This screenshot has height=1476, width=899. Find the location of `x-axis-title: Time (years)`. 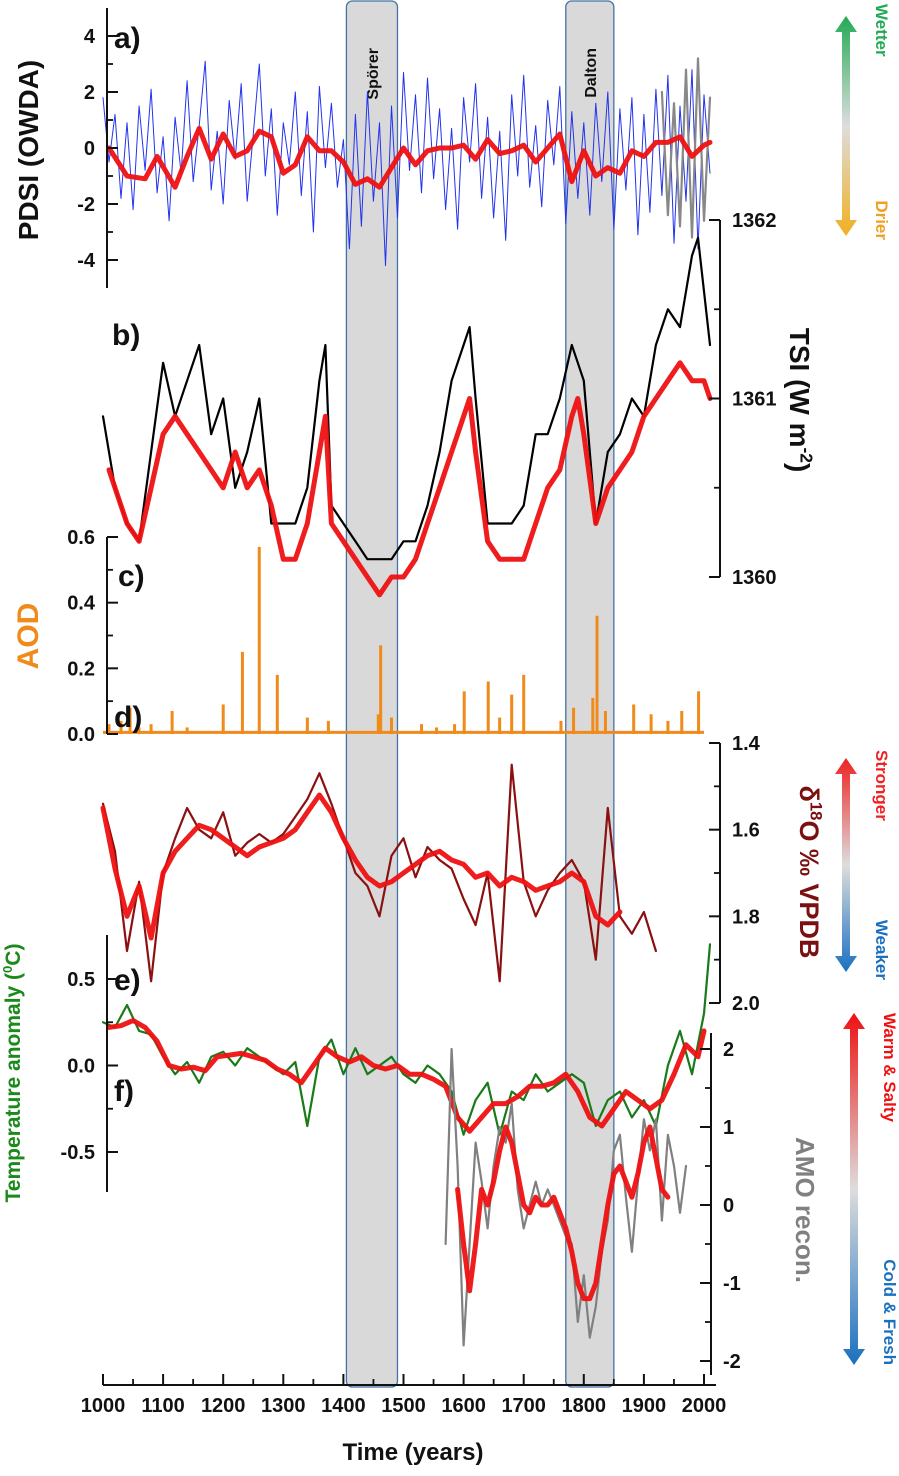

x-axis-title: Time (years) is located at coordinates (413, 1452).